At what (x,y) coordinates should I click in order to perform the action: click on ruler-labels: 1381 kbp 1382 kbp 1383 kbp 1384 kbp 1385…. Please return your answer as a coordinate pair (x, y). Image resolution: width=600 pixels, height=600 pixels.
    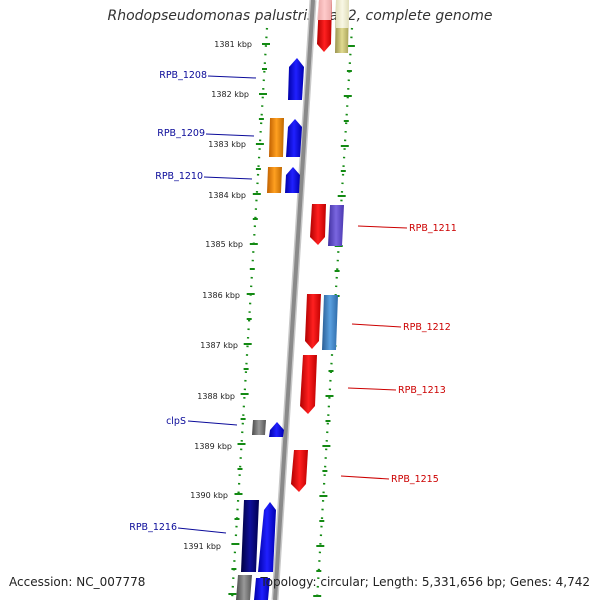
    Looking at the image, I should click on (217, 295).